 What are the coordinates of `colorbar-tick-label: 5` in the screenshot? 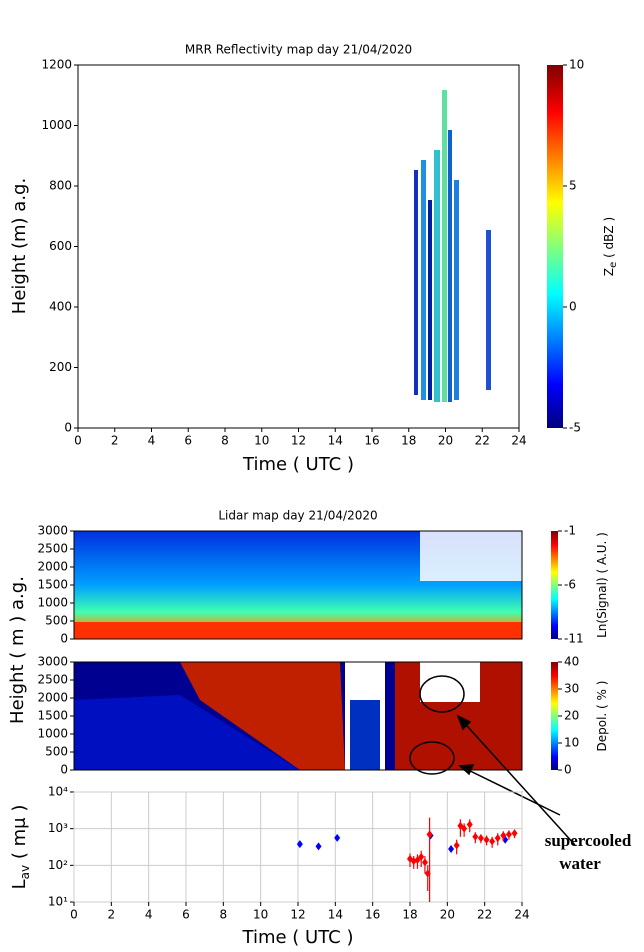 It's located at (573, 186).